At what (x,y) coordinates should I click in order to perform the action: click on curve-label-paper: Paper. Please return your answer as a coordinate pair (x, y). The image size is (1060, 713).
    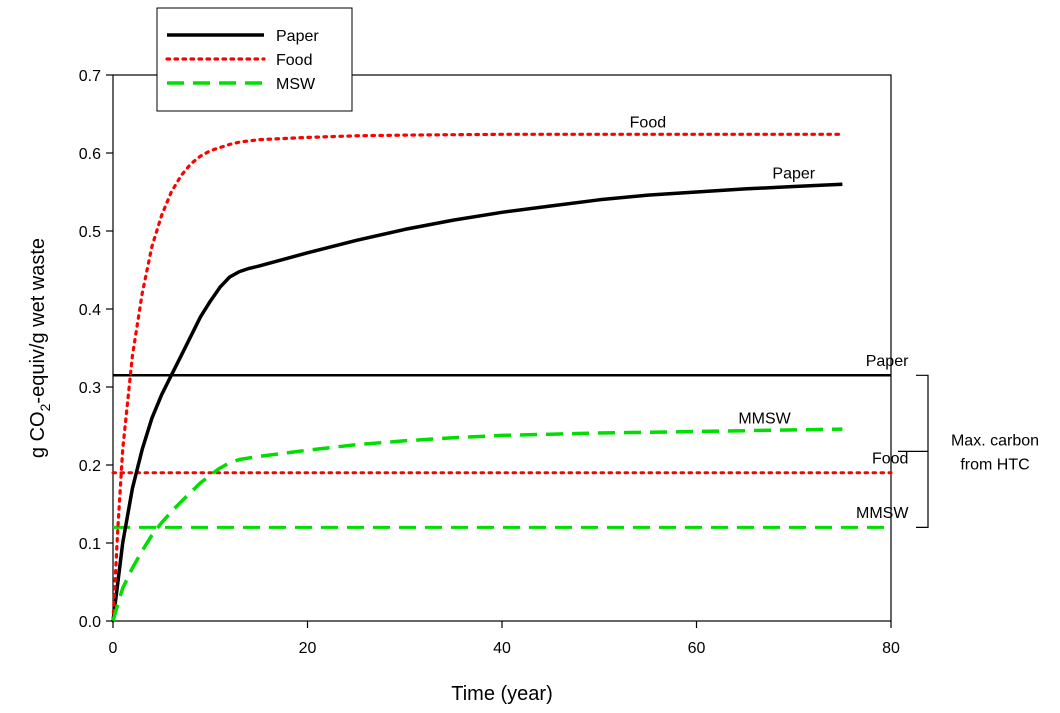
    Looking at the image, I should click on (793, 174).